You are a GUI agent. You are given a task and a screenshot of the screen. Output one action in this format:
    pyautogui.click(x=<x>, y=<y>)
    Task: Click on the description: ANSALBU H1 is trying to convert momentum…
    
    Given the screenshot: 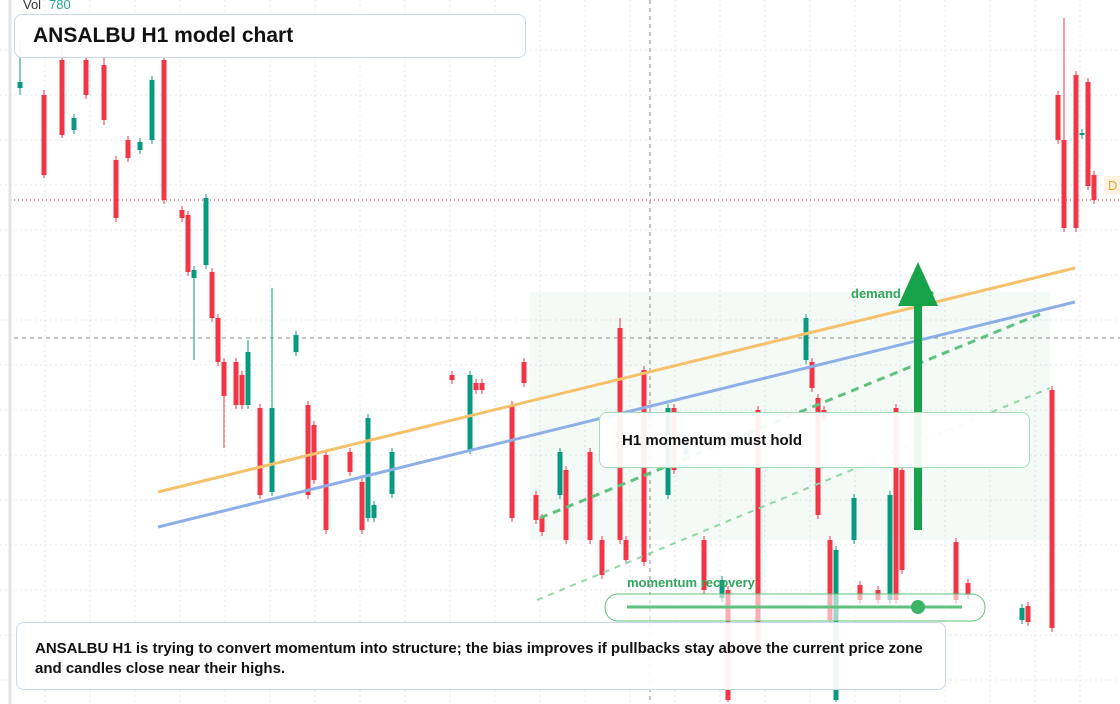 What is the action you would take?
    pyautogui.click(x=479, y=658)
    